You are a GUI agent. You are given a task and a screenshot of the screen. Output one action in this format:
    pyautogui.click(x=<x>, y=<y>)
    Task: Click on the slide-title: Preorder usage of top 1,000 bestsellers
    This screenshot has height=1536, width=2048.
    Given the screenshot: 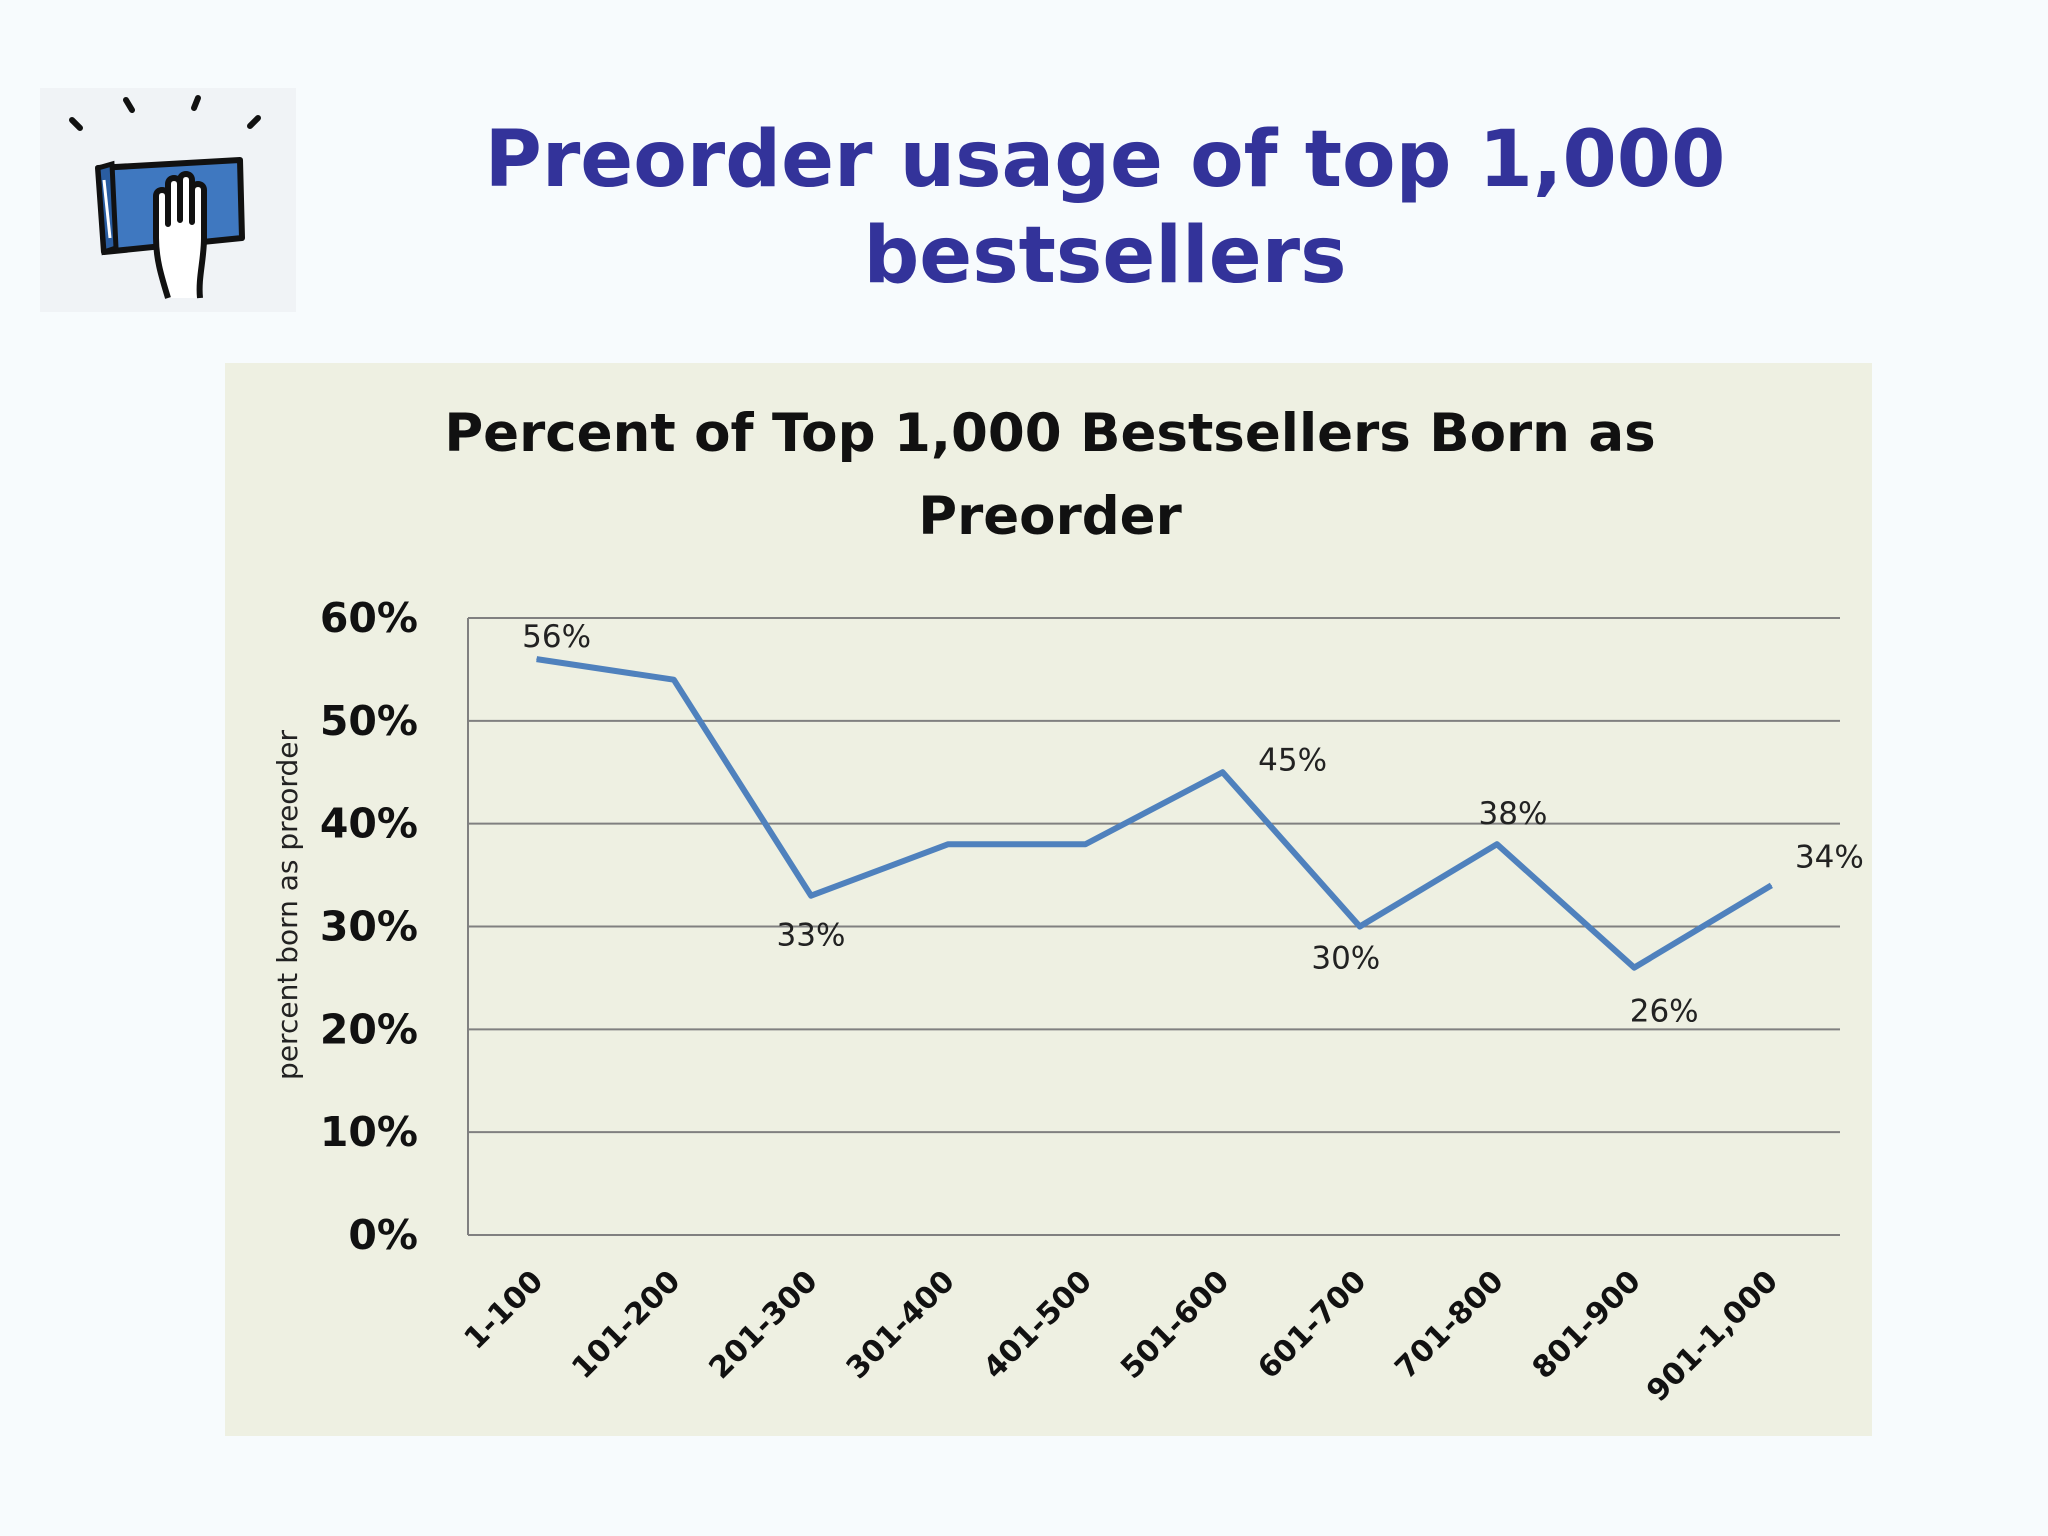 What is the action you would take?
    pyautogui.click(x=1105, y=208)
    